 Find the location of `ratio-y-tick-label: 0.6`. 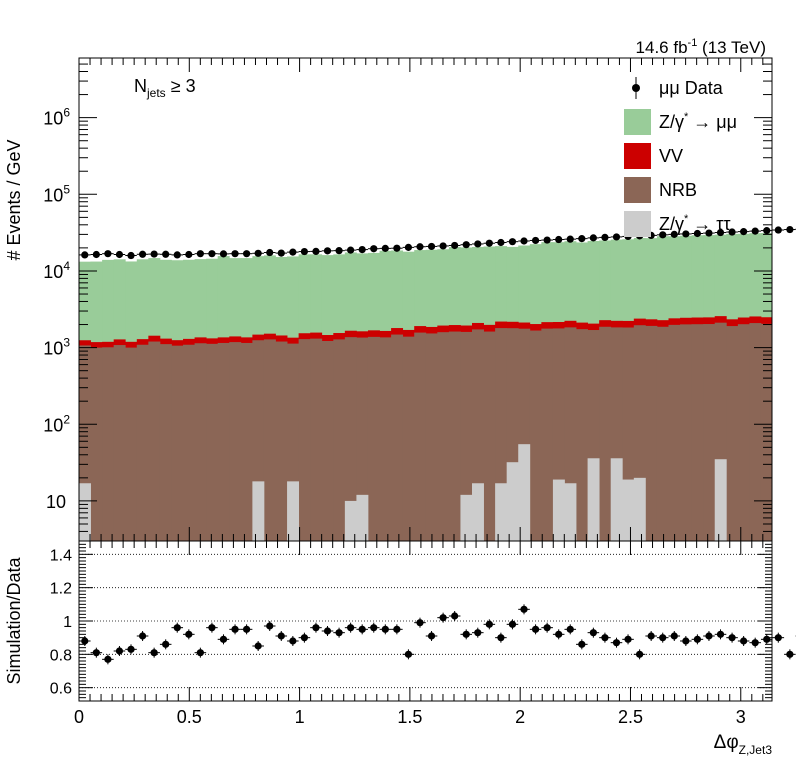

ratio-y-tick-label: 0.6 is located at coordinates (61, 689).